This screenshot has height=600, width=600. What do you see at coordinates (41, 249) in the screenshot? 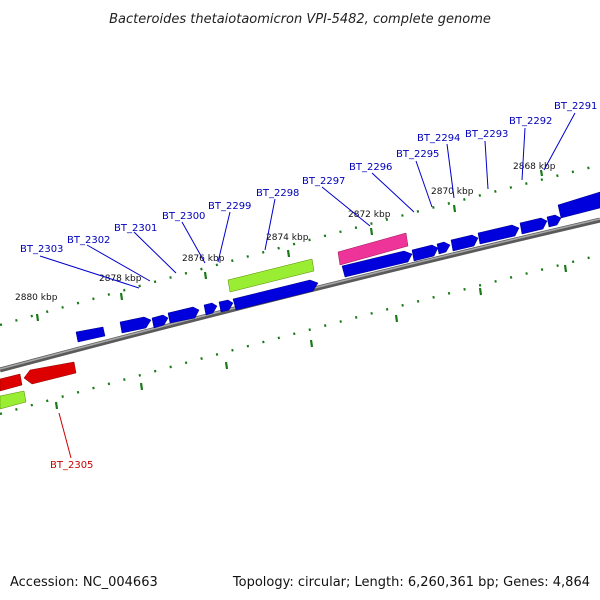
I see `gene-label-bt2303: BT_2303` at bounding box center [41, 249].